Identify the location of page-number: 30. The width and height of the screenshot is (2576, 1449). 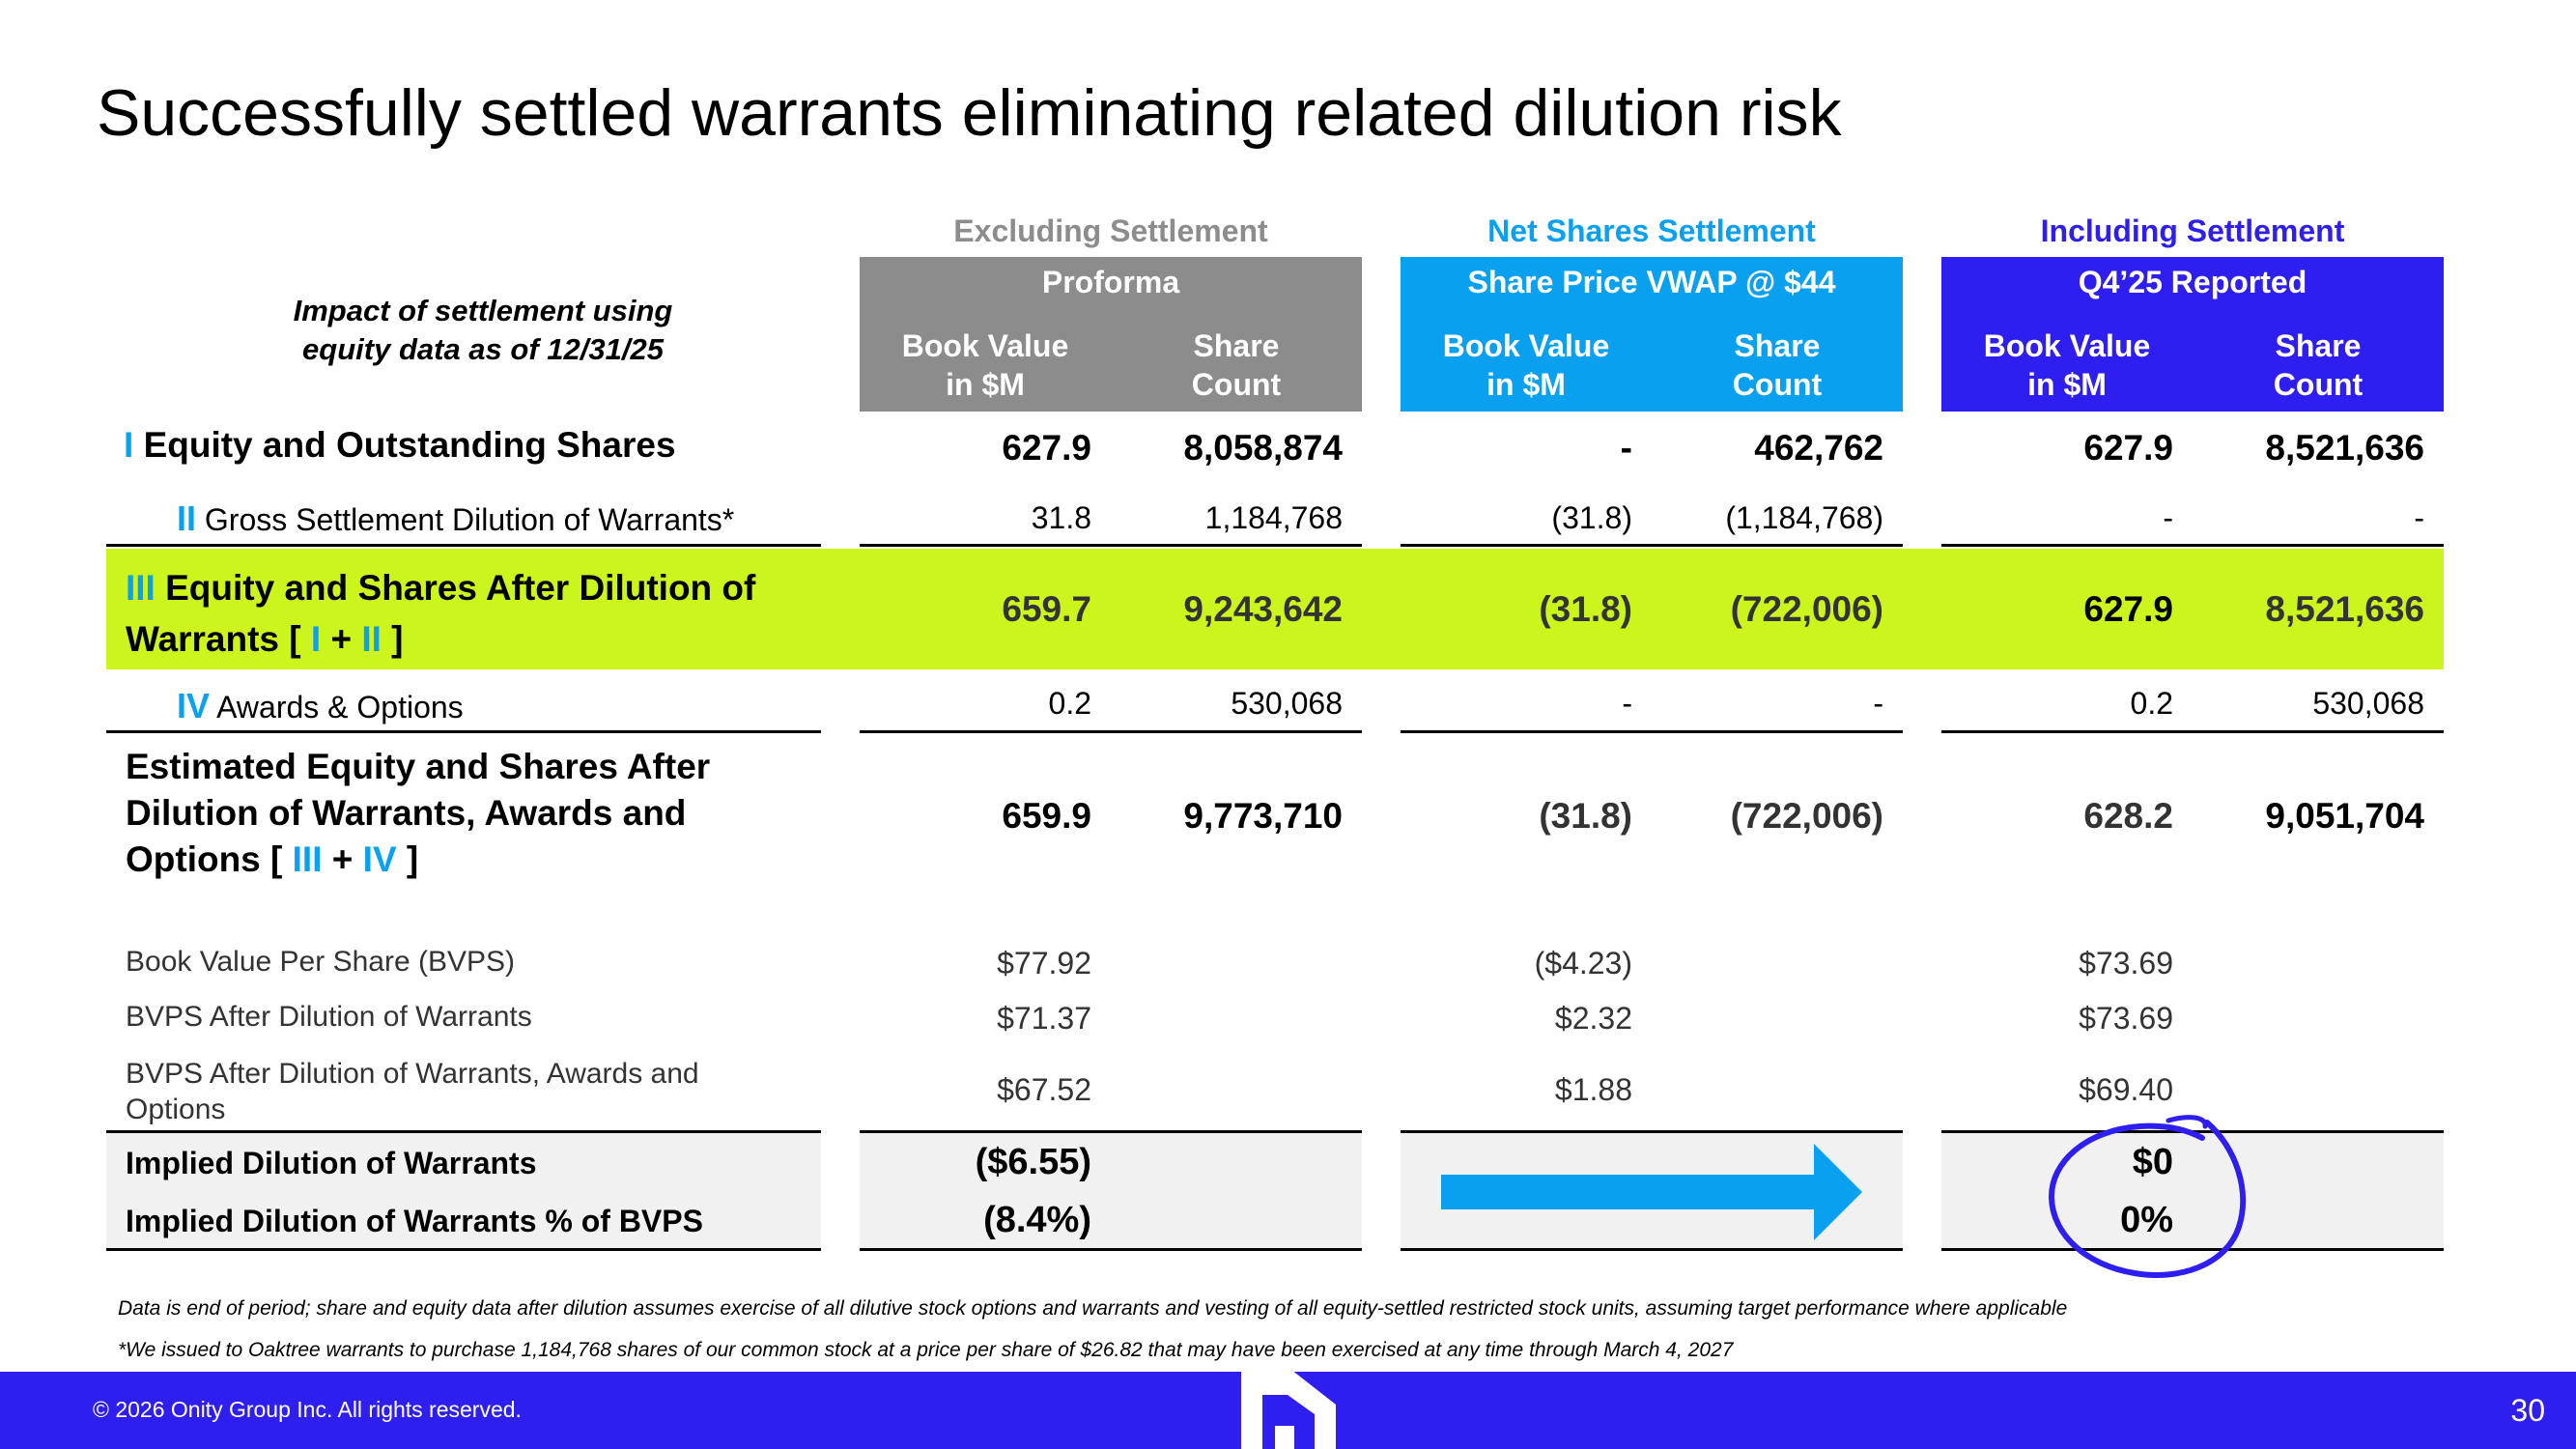
(2527, 1410).